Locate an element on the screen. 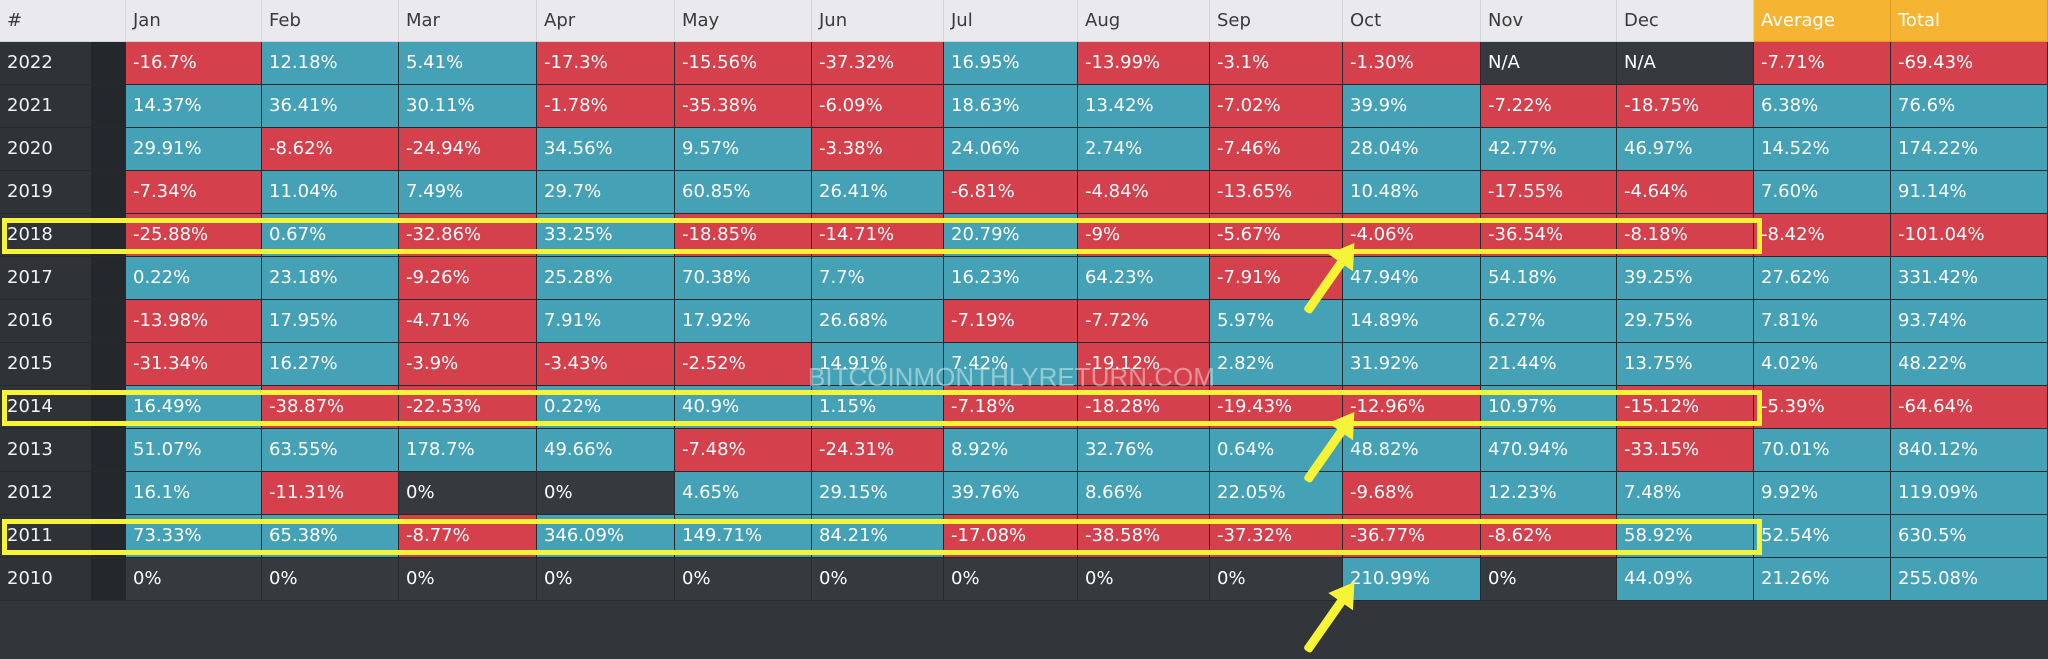  table-cell: 29.15% is located at coordinates (878, 493).